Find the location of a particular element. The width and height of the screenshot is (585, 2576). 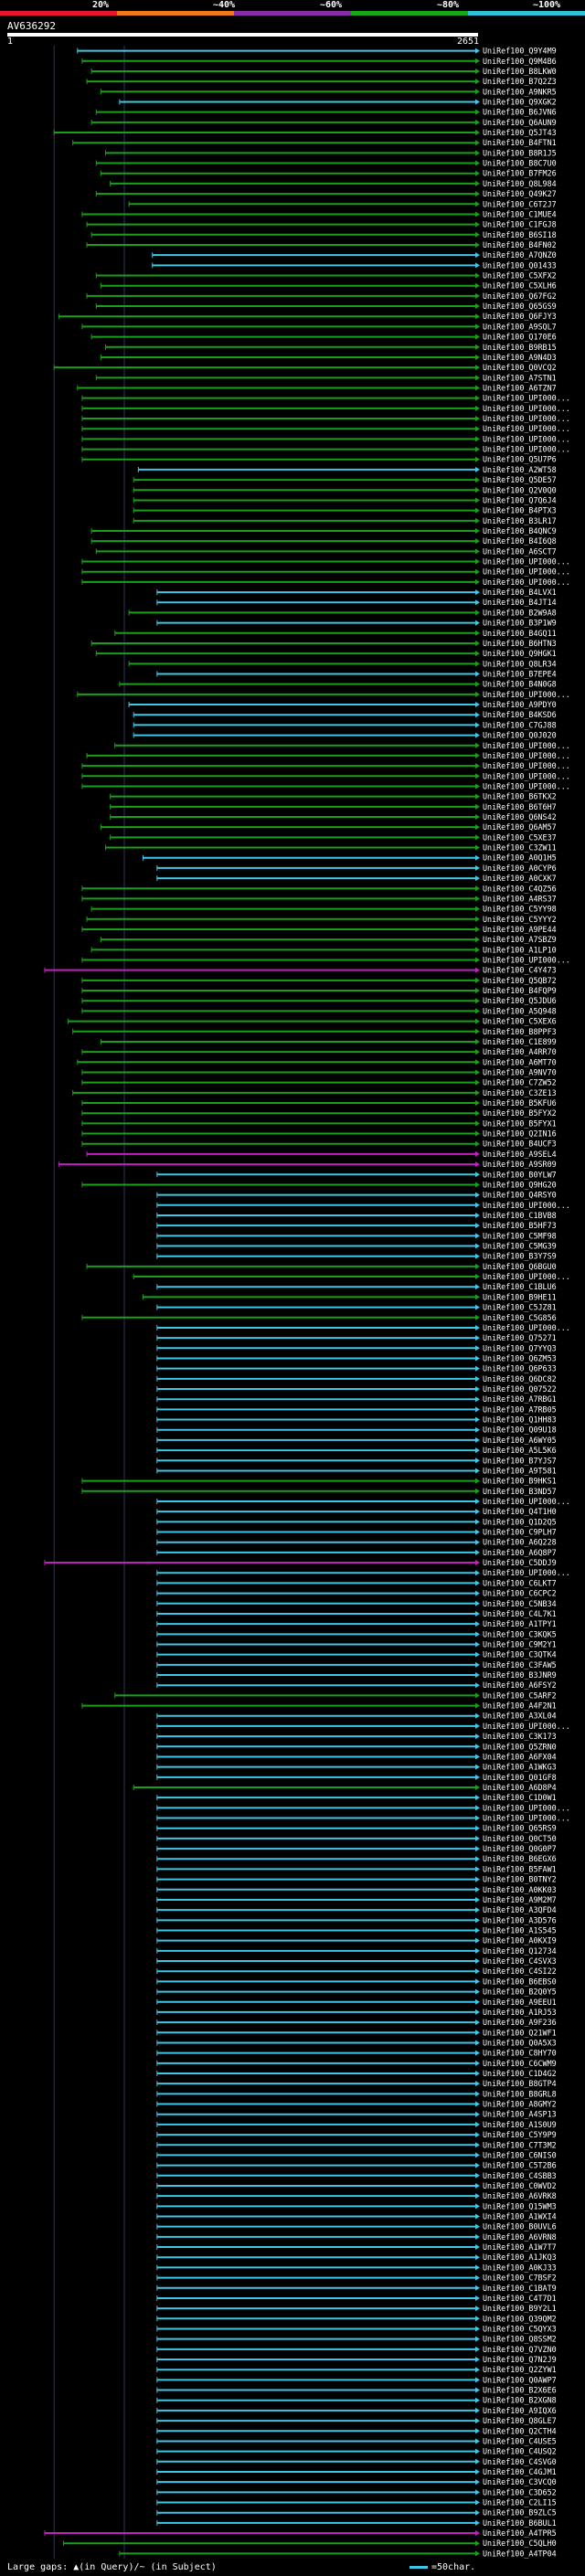

hit-row: UniRef100_A6SCT7 is located at coordinates (326, 551).